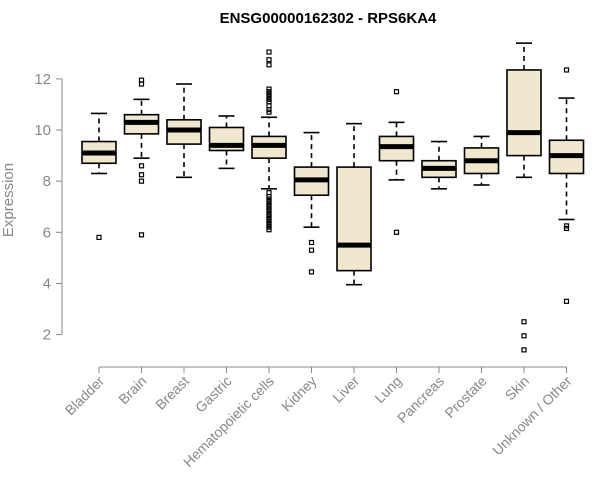 This screenshot has width=600, height=500. What do you see at coordinates (132, 390) in the screenshot?
I see `x-tick-label: Brain` at bounding box center [132, 390].